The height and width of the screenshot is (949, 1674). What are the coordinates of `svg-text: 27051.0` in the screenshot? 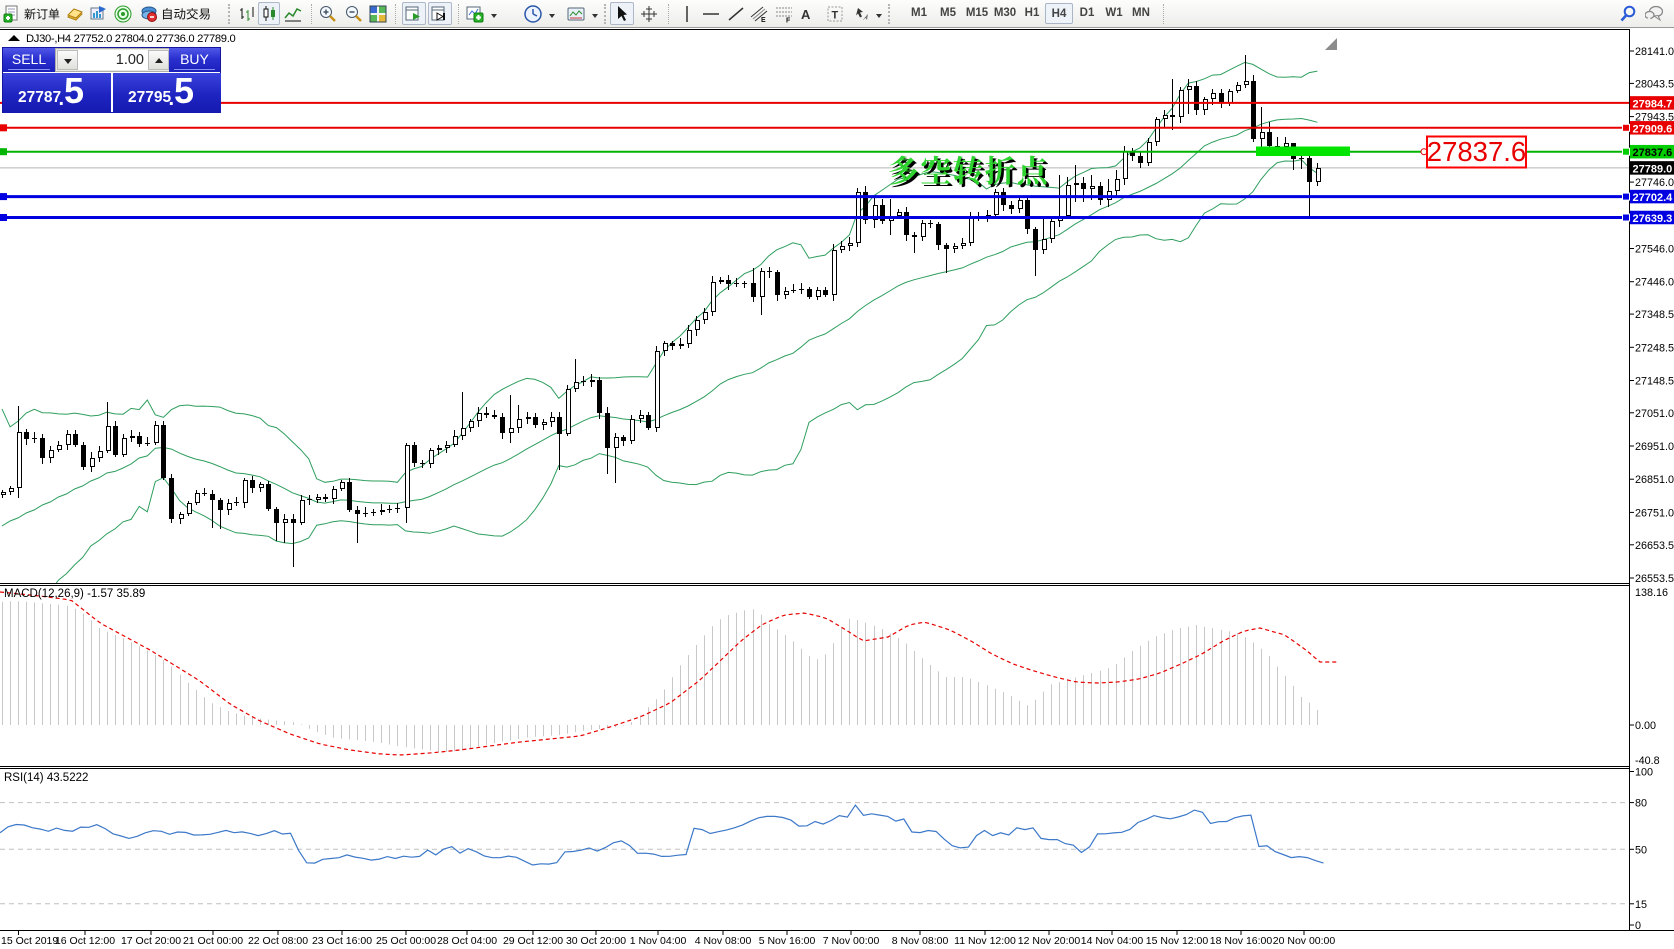 It's located at (1654, 414).